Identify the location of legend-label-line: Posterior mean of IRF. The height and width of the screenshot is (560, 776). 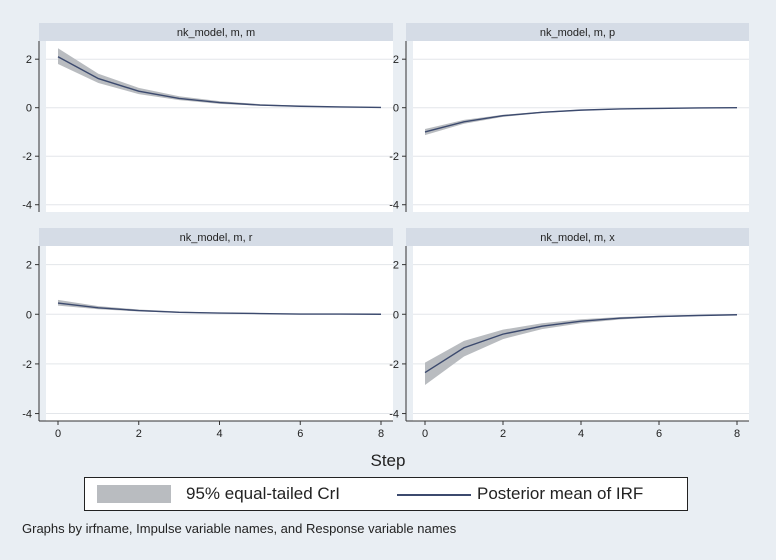
(560, 493).